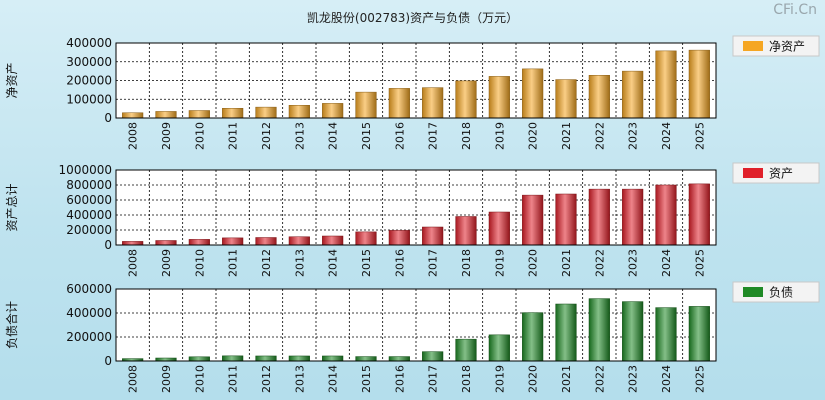 Image resolution: width=825 pixels, height=400 pixels. I want to click on legend-label: 负债, so click(781, 293).